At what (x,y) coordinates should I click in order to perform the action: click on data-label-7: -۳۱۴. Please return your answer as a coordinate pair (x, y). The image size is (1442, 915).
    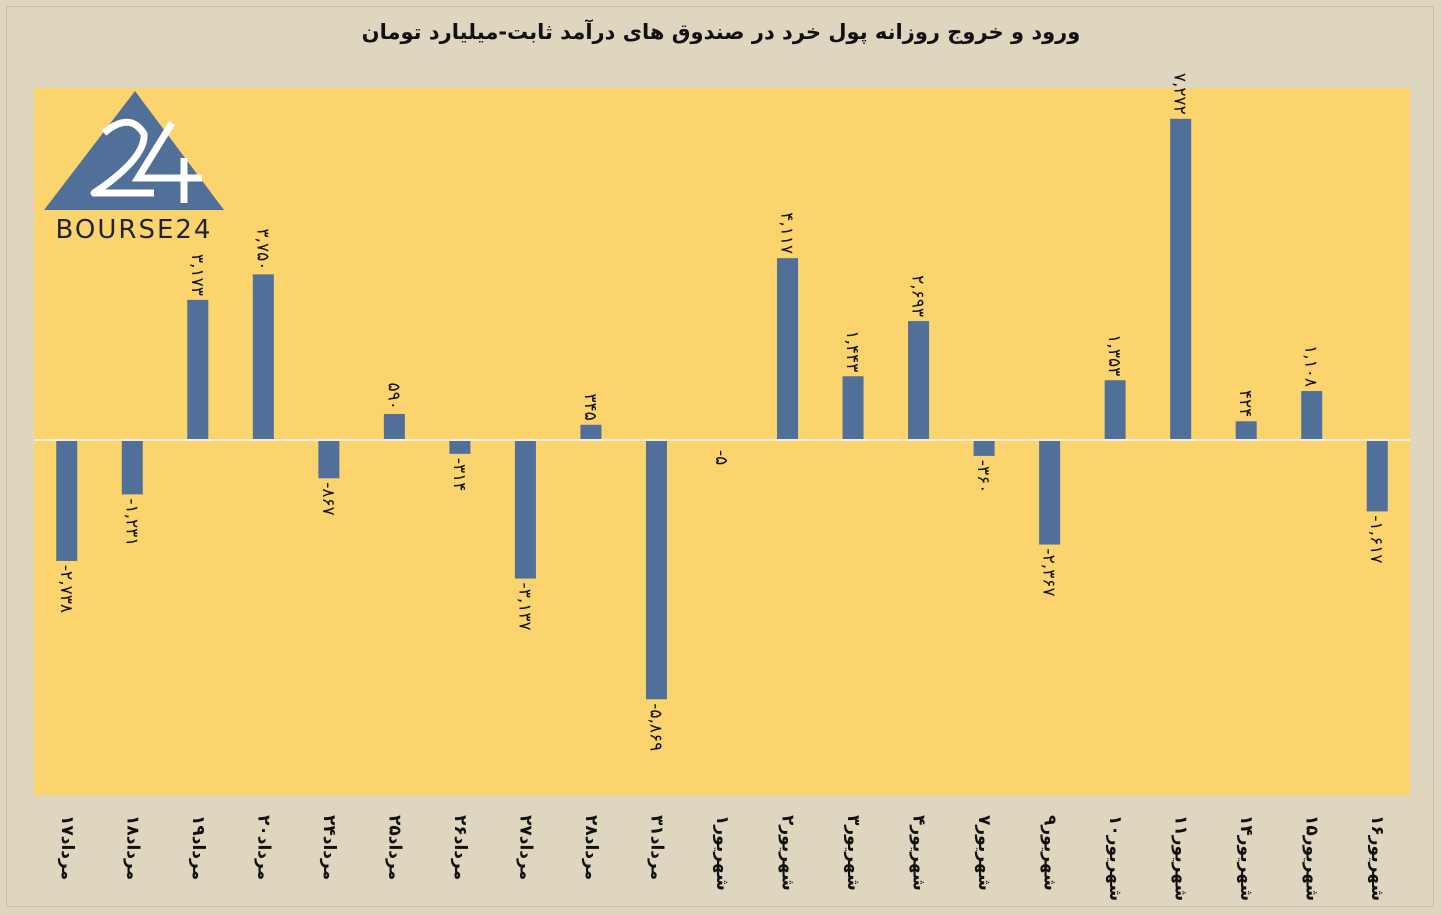
    Looking at the image, I should click on (459, 475).